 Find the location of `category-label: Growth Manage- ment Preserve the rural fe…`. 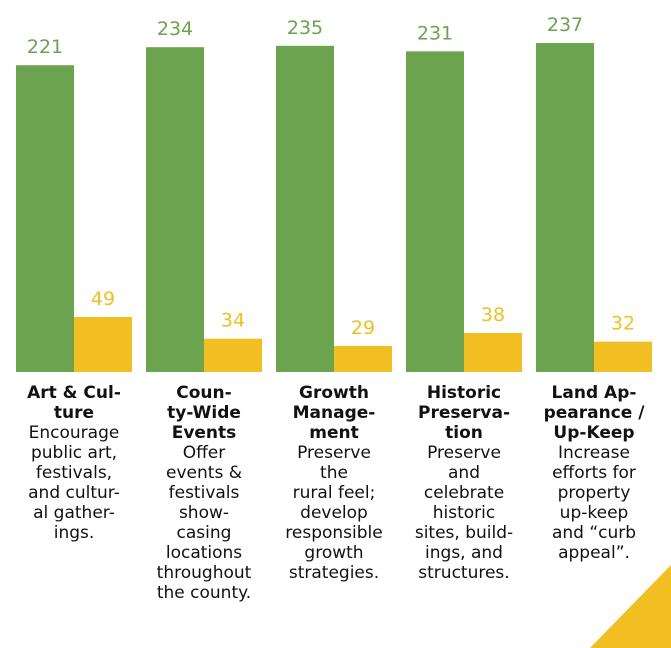

category-label: Growth Manage- ment Preserve the rural fe… is located at coordinates (334, 483).